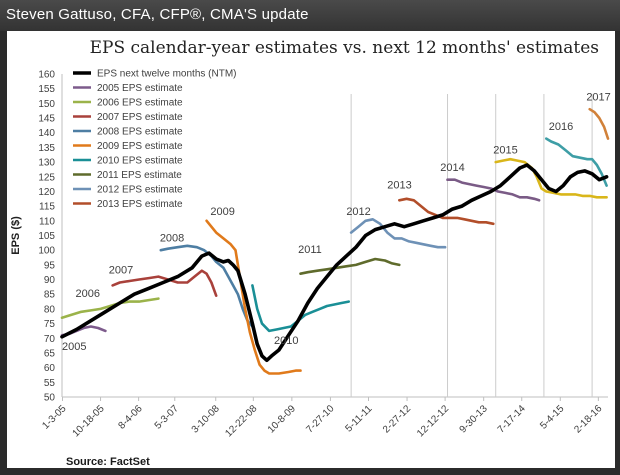 The width and height of the screenshot is (620, 475). Describe the element at coordinates (320, 419) in the screenshot. I see `x-tick-label: 7-27-10` at that location.